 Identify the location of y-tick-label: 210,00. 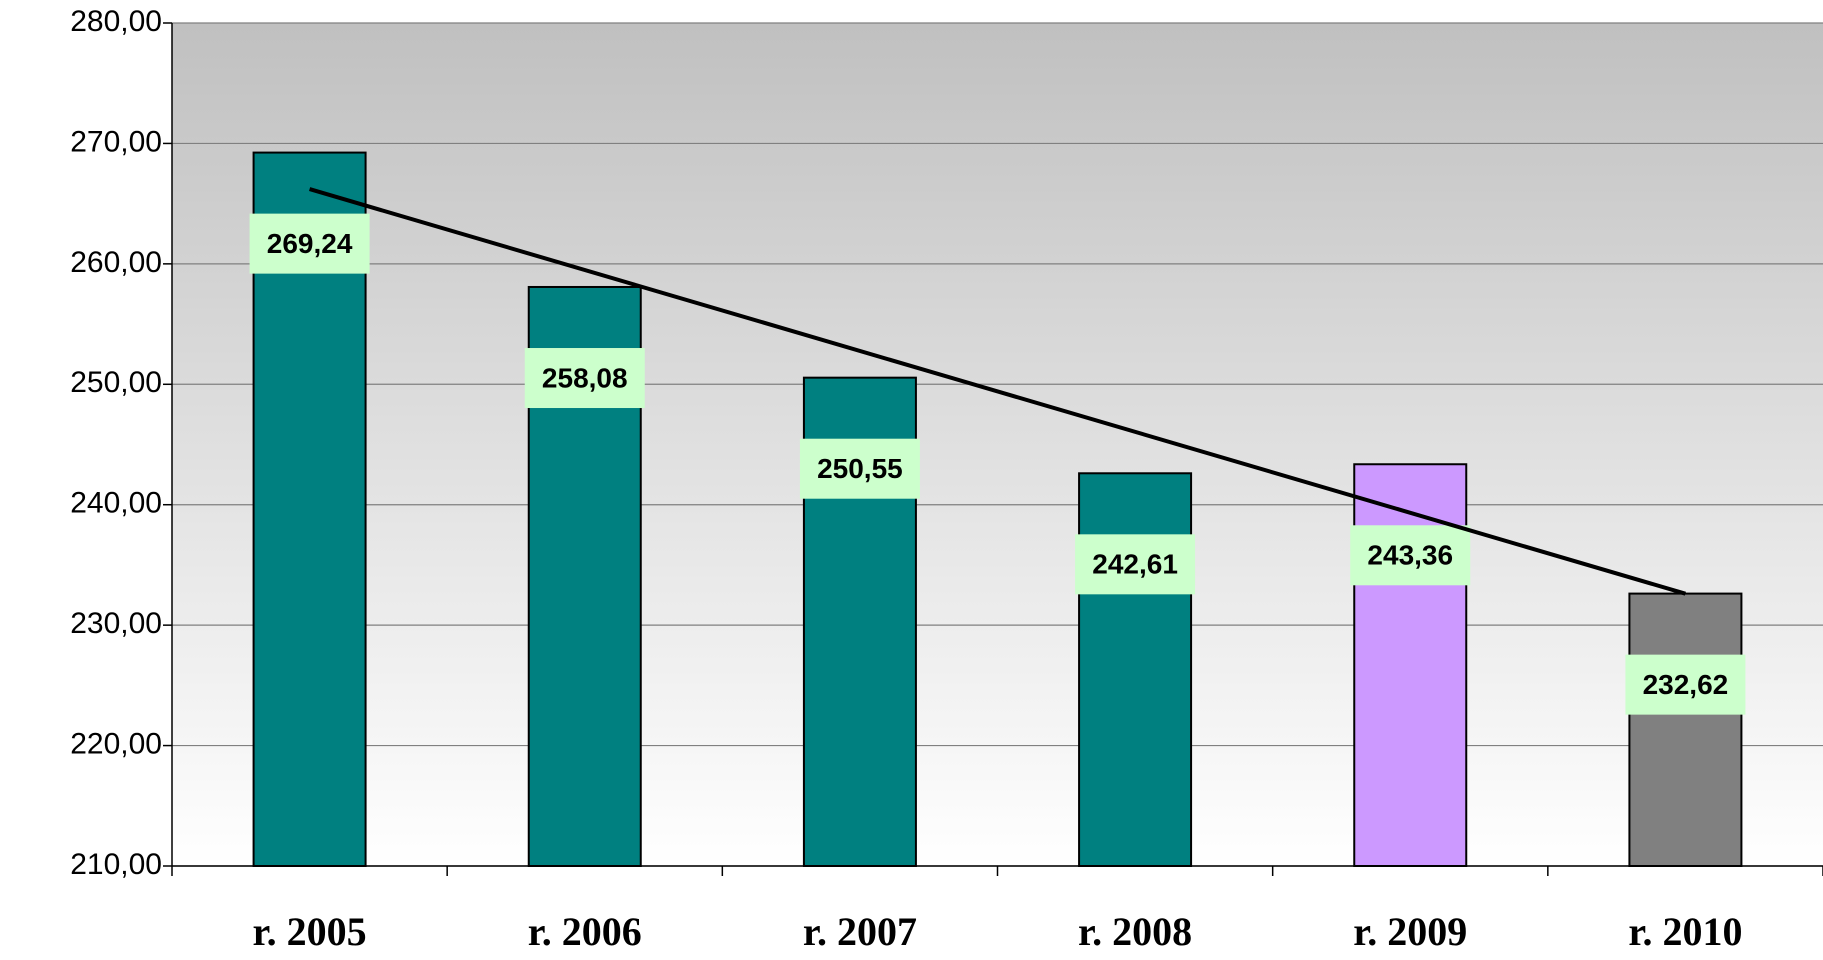
(116, 864).